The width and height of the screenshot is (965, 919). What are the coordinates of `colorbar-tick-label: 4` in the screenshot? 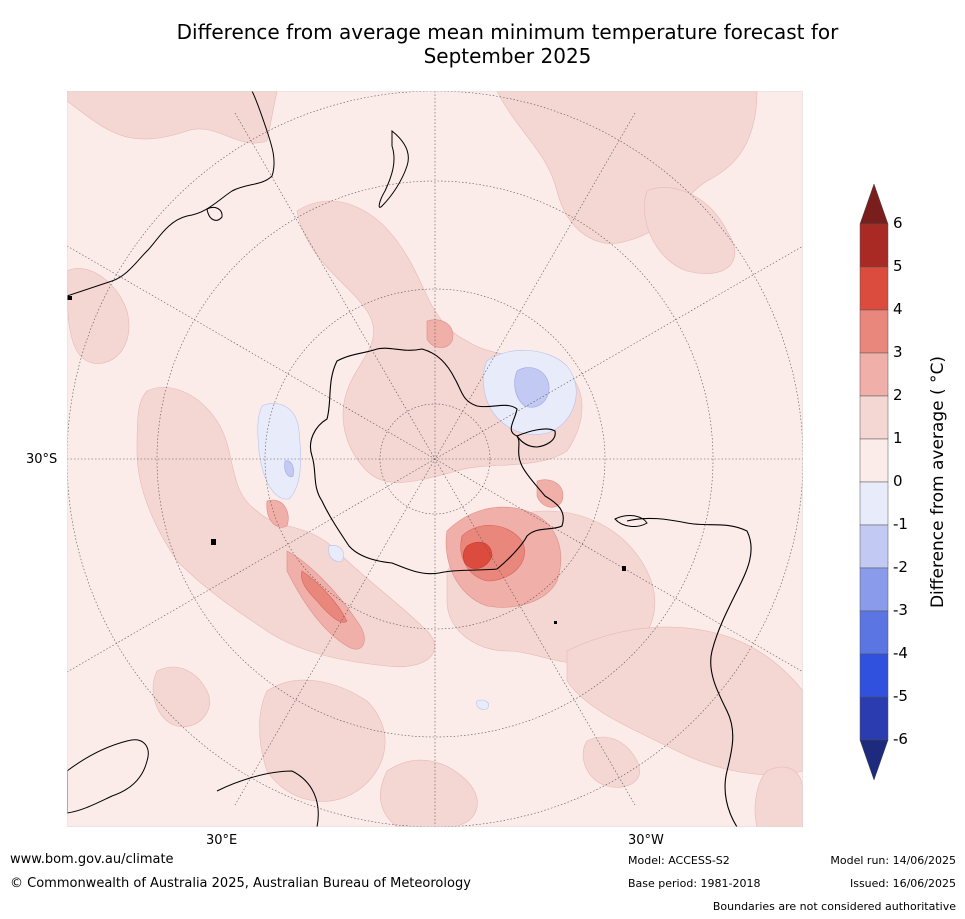 It's located at (898, 309).